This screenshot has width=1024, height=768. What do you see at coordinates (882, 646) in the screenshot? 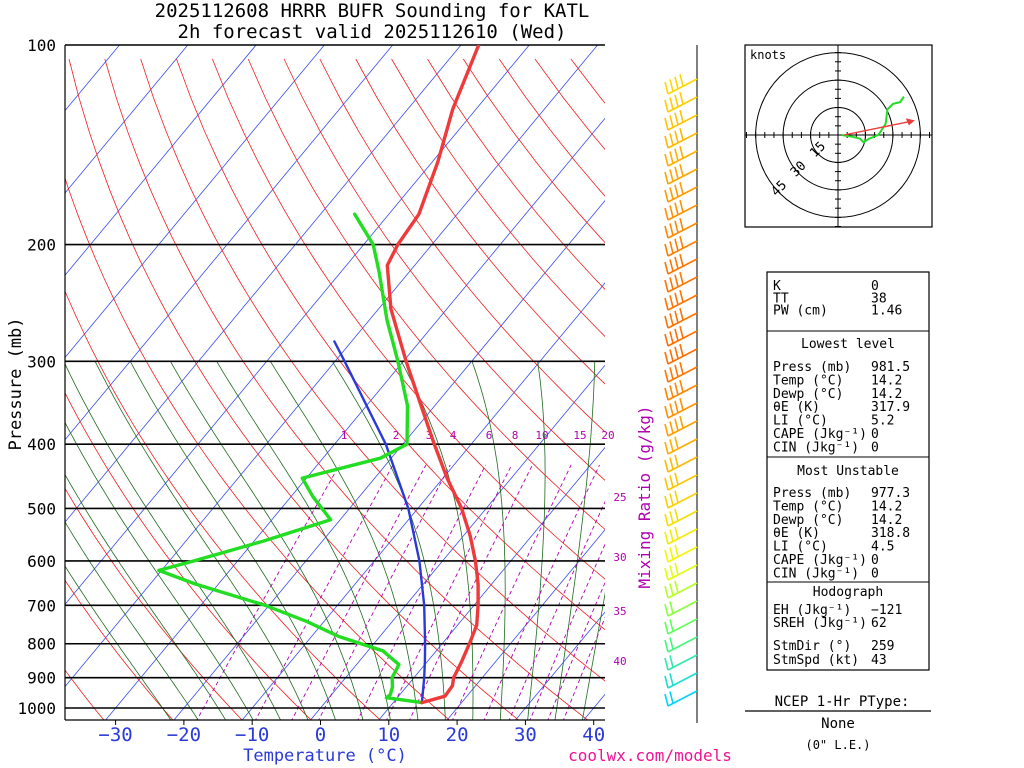
I see `index-value: 259` at bounding box center [882, 646].